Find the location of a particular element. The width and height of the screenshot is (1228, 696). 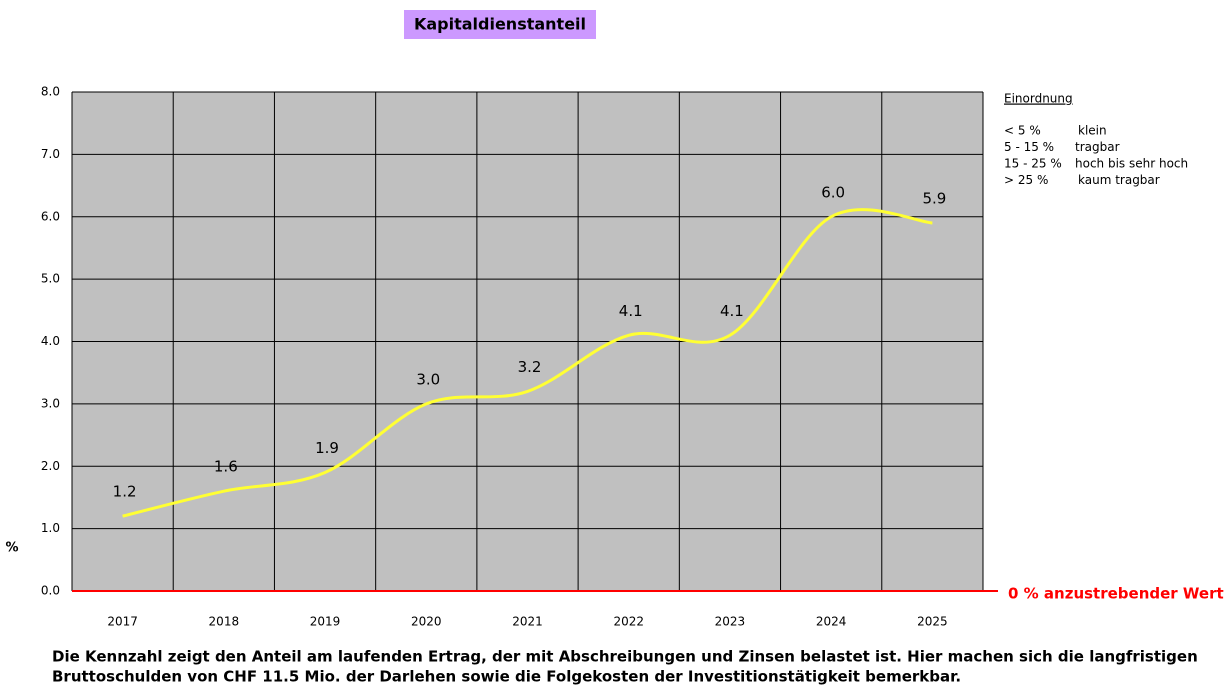

reference-label: 0 % anzustrebender Wert is located at coordinates (1116, 594).